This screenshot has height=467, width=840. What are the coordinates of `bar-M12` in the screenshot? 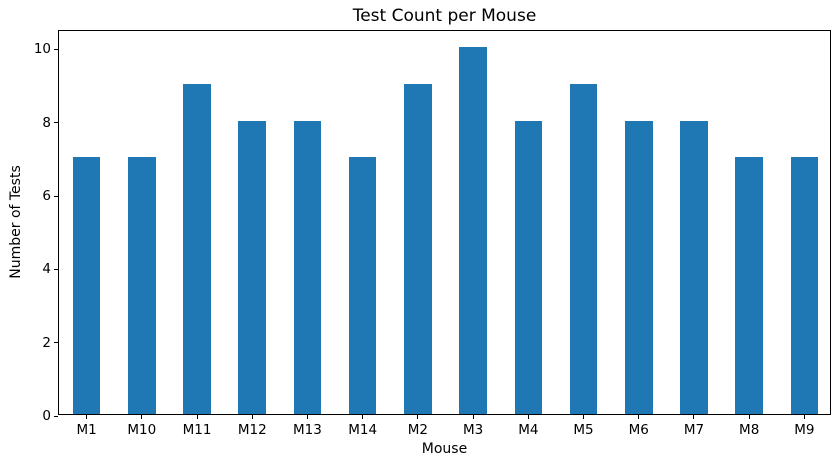 It's located at (252, 267).